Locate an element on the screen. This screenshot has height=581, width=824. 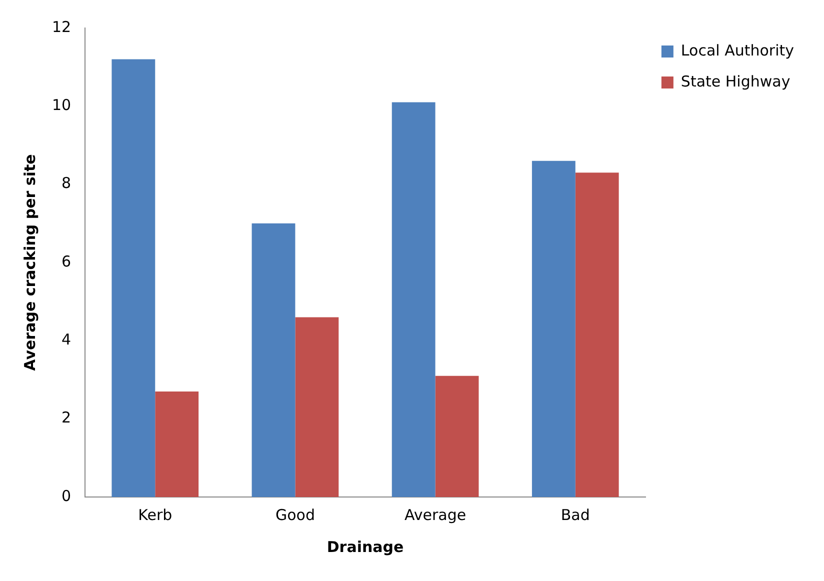
y-tick-label: 6 is located at coordinates (67, 261).